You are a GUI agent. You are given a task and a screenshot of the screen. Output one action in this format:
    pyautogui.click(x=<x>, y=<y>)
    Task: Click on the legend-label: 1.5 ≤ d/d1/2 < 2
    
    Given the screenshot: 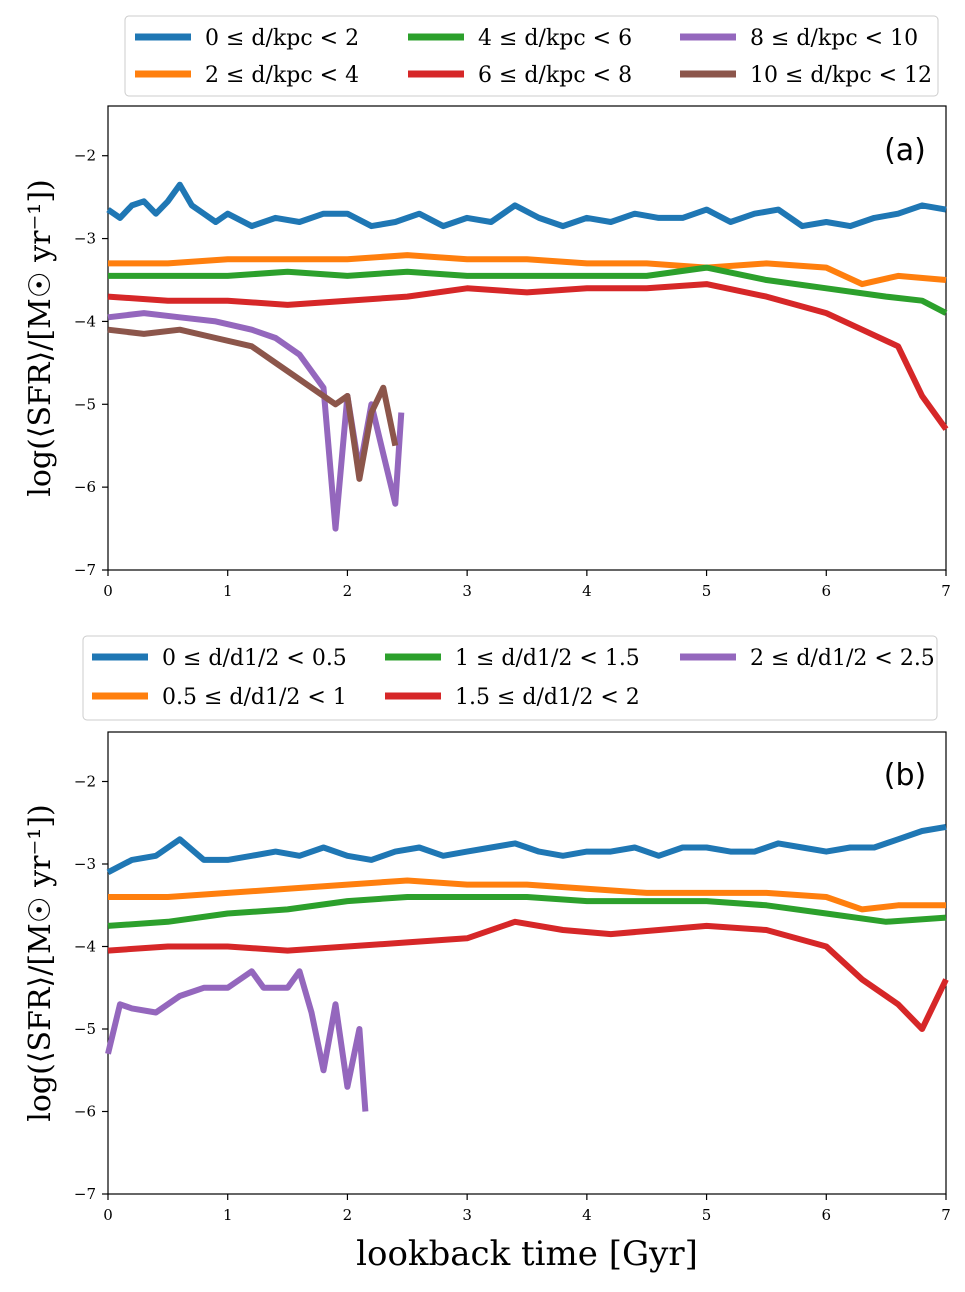 What is the action you would take?
    pyautogui.click(x=547, y=697)
    